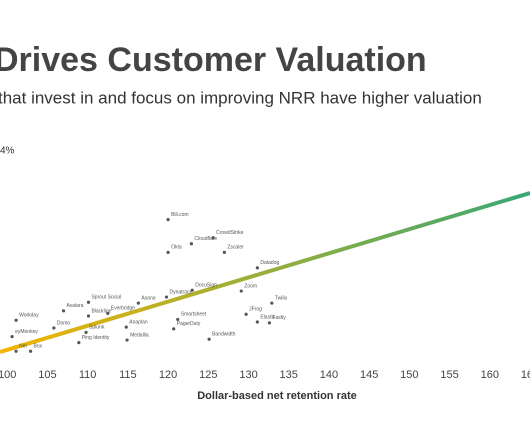 Image resolution: width=530 pixels, height=443 pixels. I want to click on x-tick-label: 130, so click(248, 375).